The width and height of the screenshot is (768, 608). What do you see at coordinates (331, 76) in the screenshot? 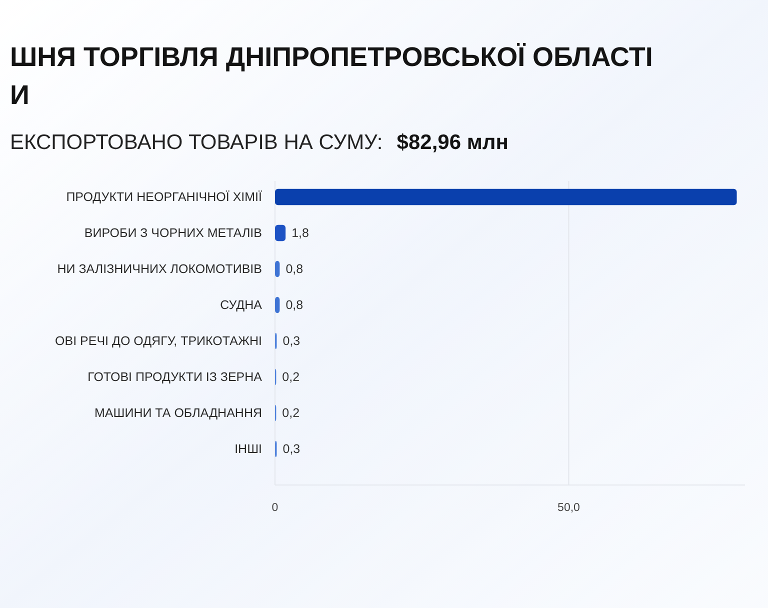
I see `chart-title: ШНЯ ТОРГІВЛЯ ДНІПРОПЕТРОВСЬКОЇ ОБЛАСТІ И` at bounding box center [331, 76].